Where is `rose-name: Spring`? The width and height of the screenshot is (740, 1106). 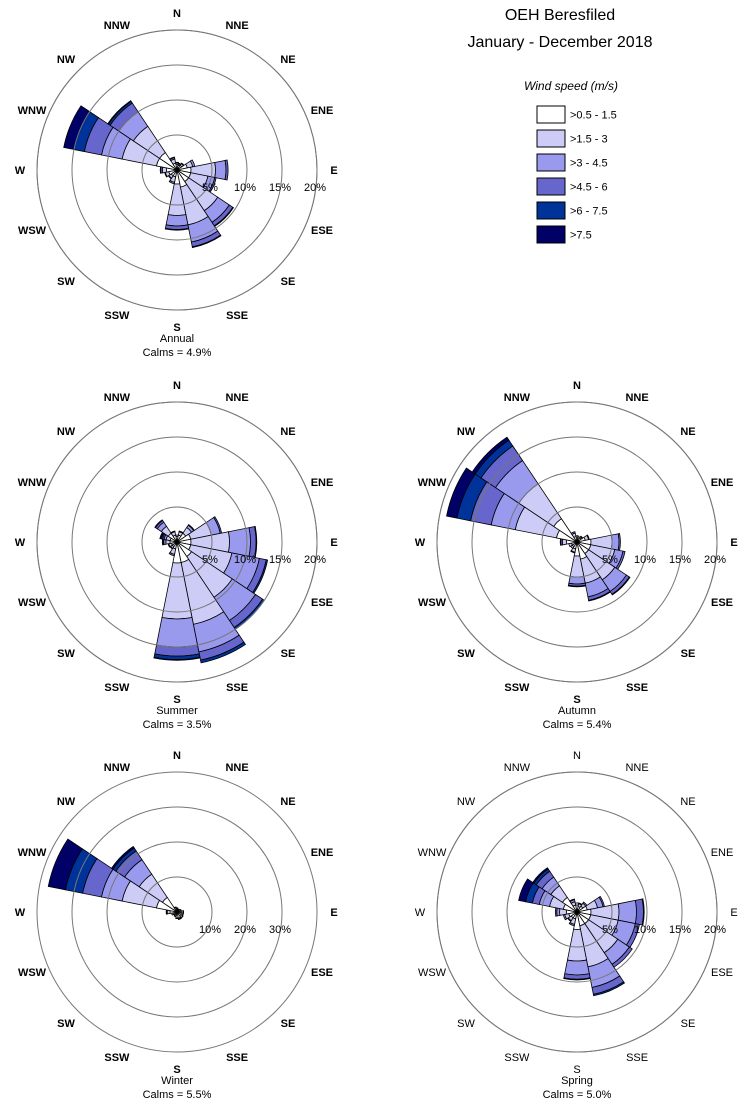
rose-name: Spring is located at coordinates (577, 1081).